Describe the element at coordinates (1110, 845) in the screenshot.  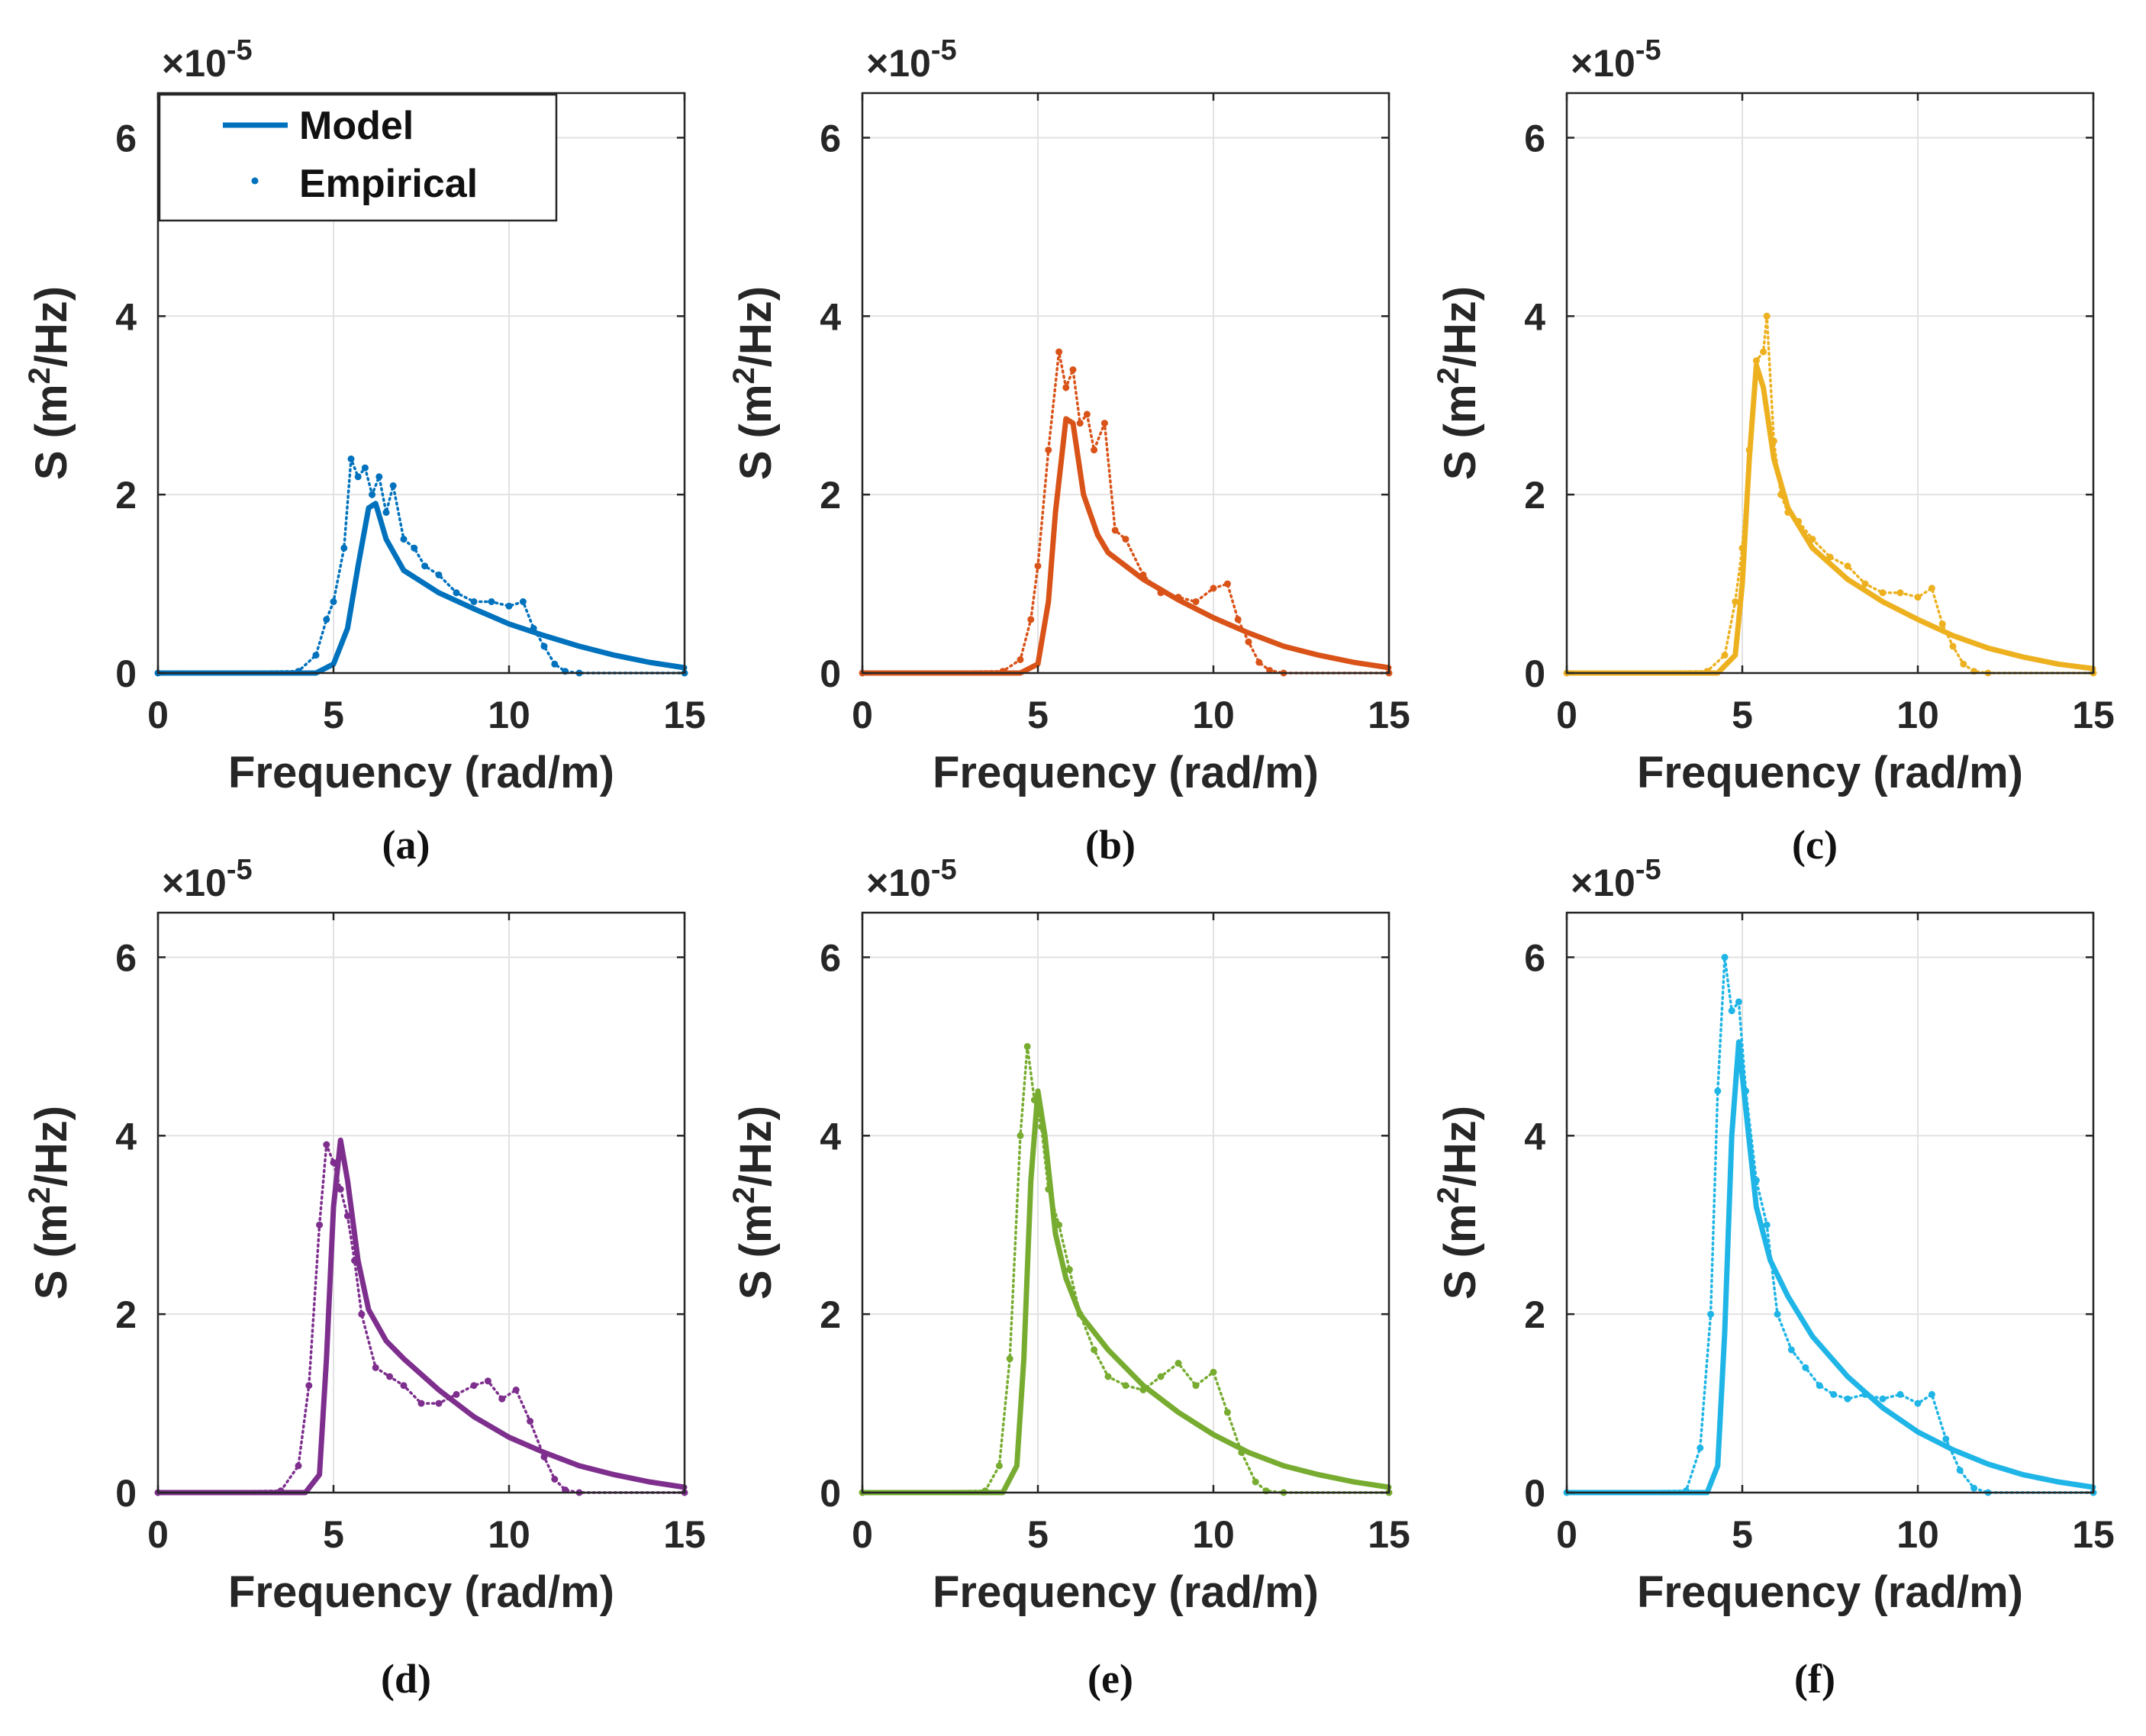
I see `panel-caption: (b)` at that location.